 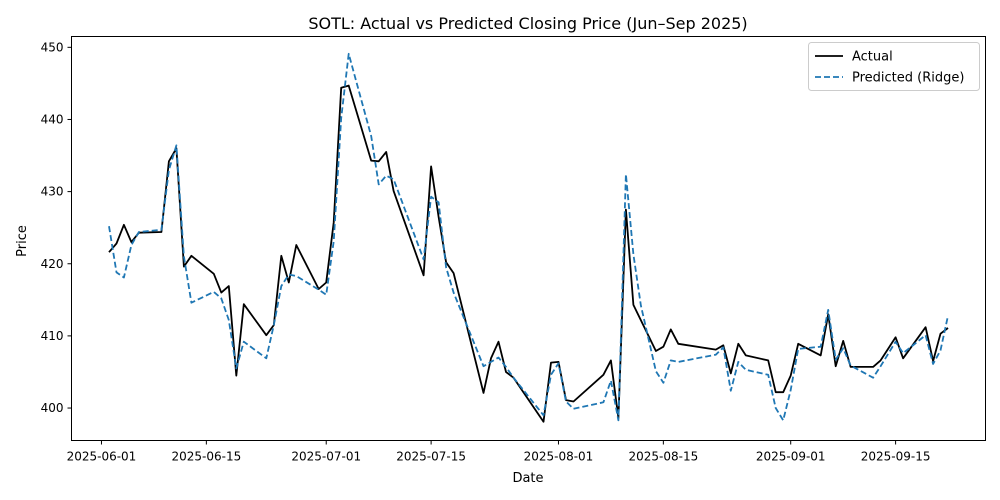 I want to click on x-axis-label: Date, so click(x=527, y=478).